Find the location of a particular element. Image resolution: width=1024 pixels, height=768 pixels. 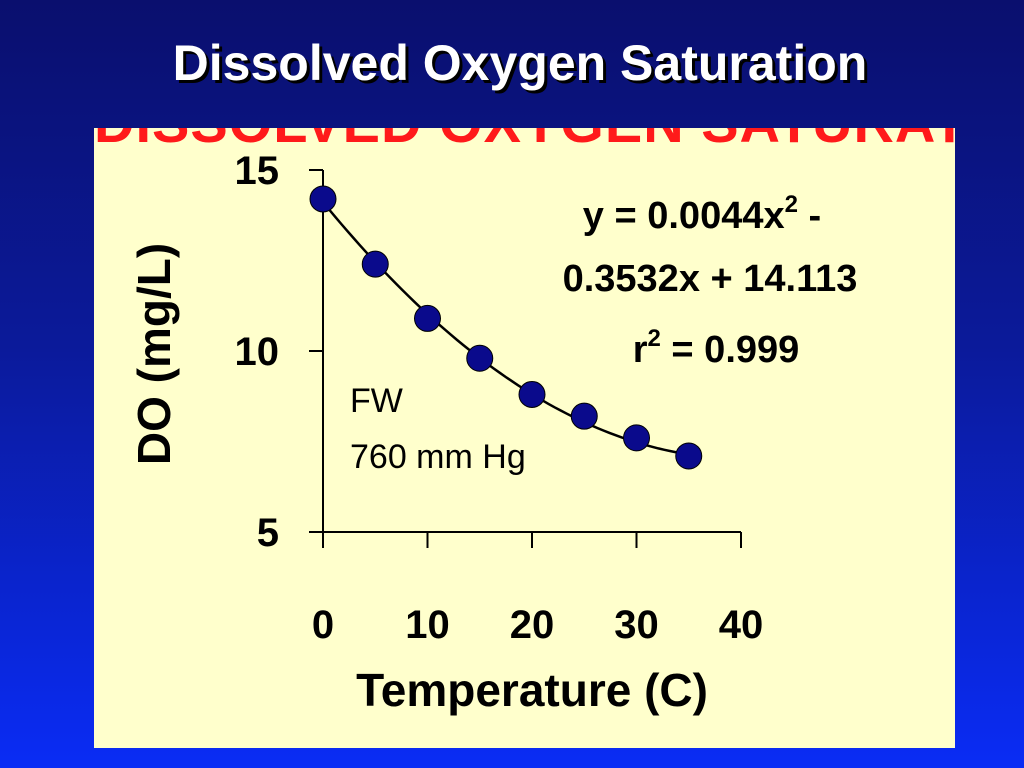

y-axis-label: DO (mg/L) is located at coordinates (154, 354).